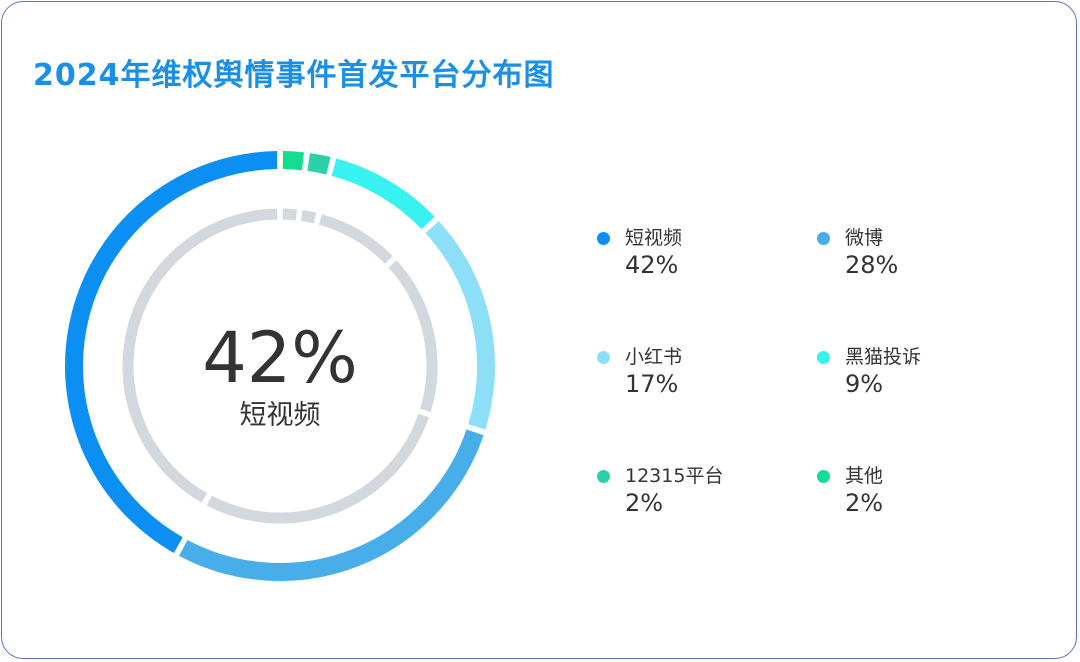 The width and height of the screenshot is (1080, 662). I want to click on legend-label: 短视频, so click(654, 238).